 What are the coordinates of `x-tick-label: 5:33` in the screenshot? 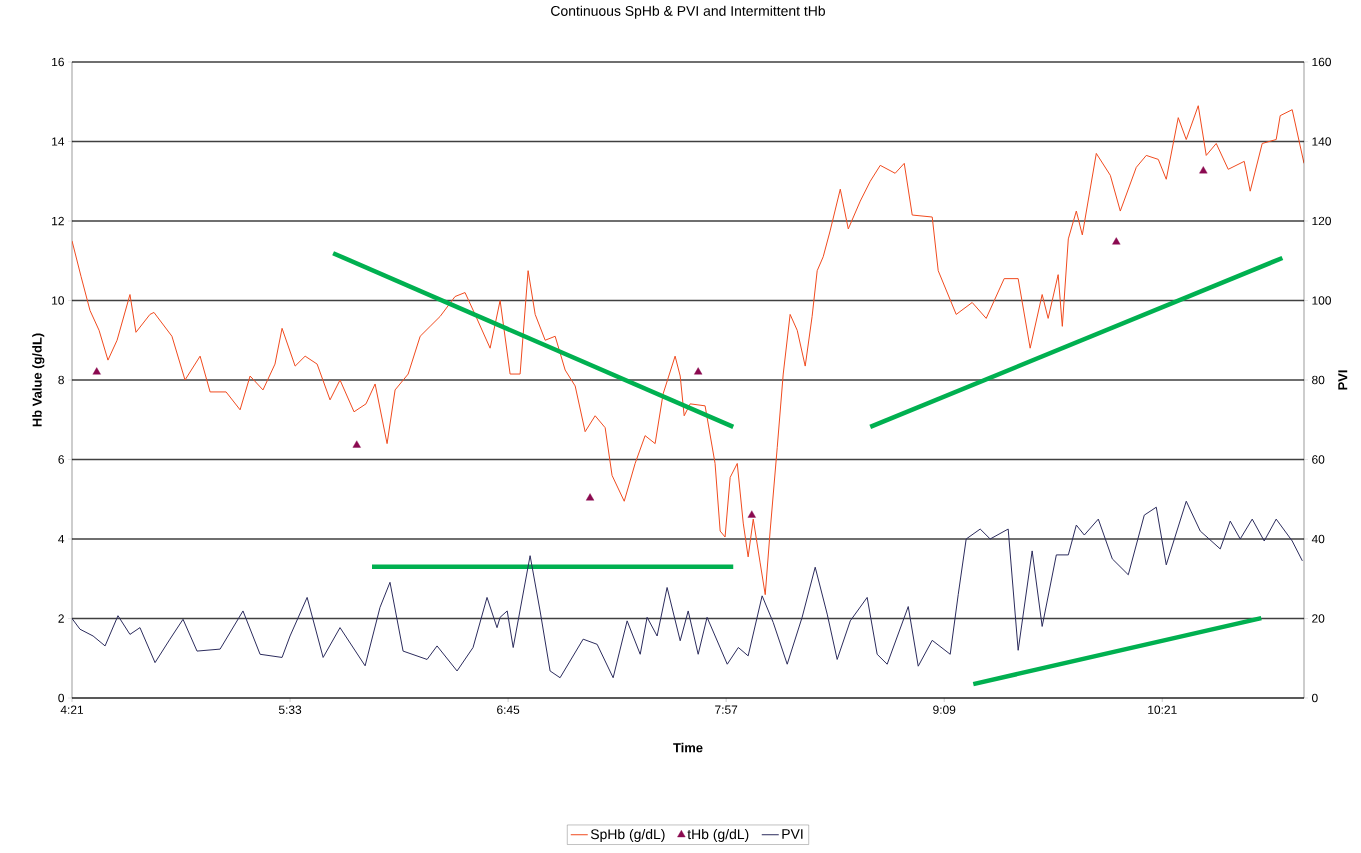 It's located at (290, 709).